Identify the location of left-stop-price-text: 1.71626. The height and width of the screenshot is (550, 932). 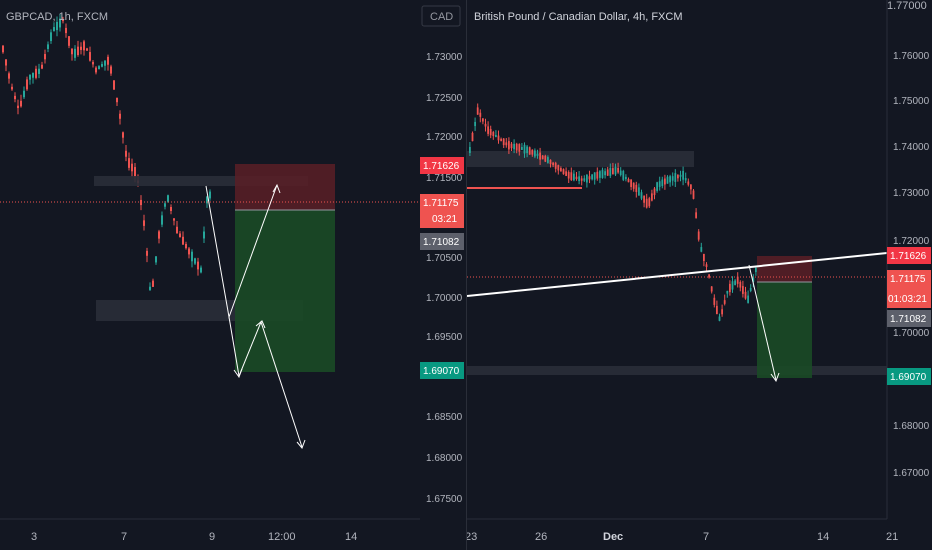
(441, 166).